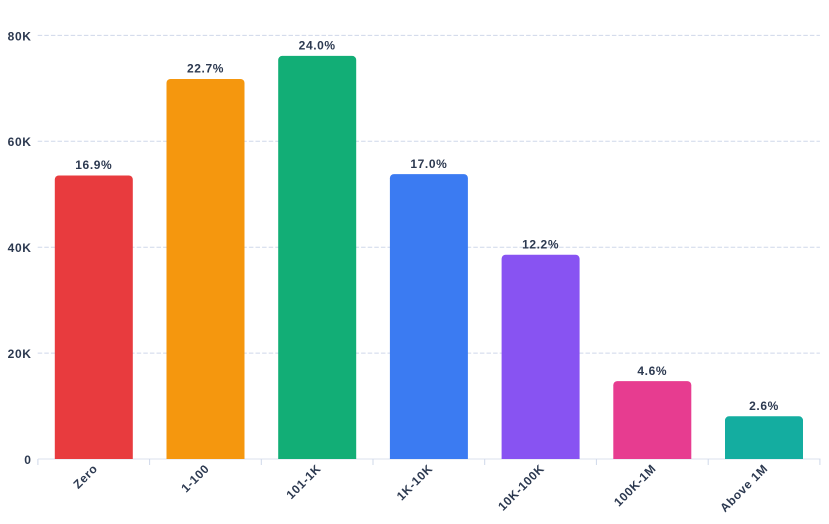 This screenshot has width=829, height=524. What do you see at coordinates (428, 164) in the screenshot?
I see `svg-text: 17.0%` at bounding box center [428, 164].